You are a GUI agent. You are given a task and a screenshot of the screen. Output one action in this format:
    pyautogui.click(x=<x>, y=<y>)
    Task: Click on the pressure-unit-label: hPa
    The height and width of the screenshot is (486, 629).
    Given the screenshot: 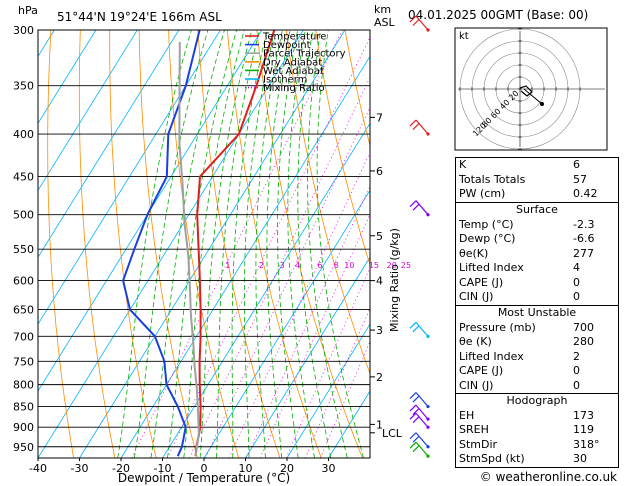 What is the action you would take?
    pyautogui.click(x=28, y=10)
    